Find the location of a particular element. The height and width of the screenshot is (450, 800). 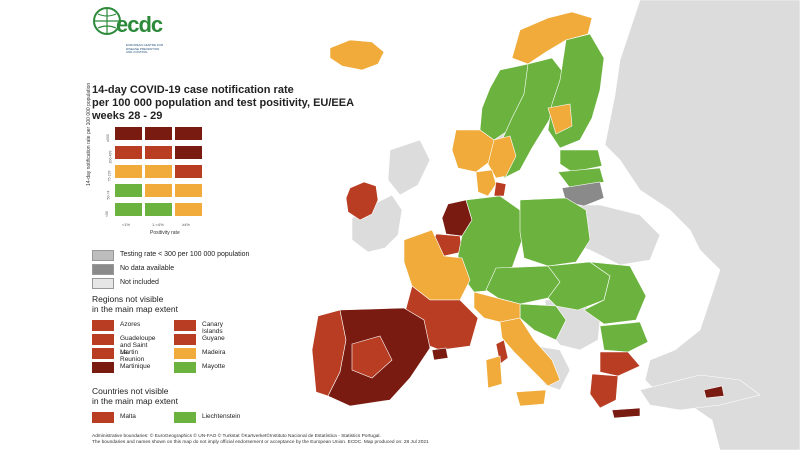

region-label: La Reunion is located at coordinates (132, 356).